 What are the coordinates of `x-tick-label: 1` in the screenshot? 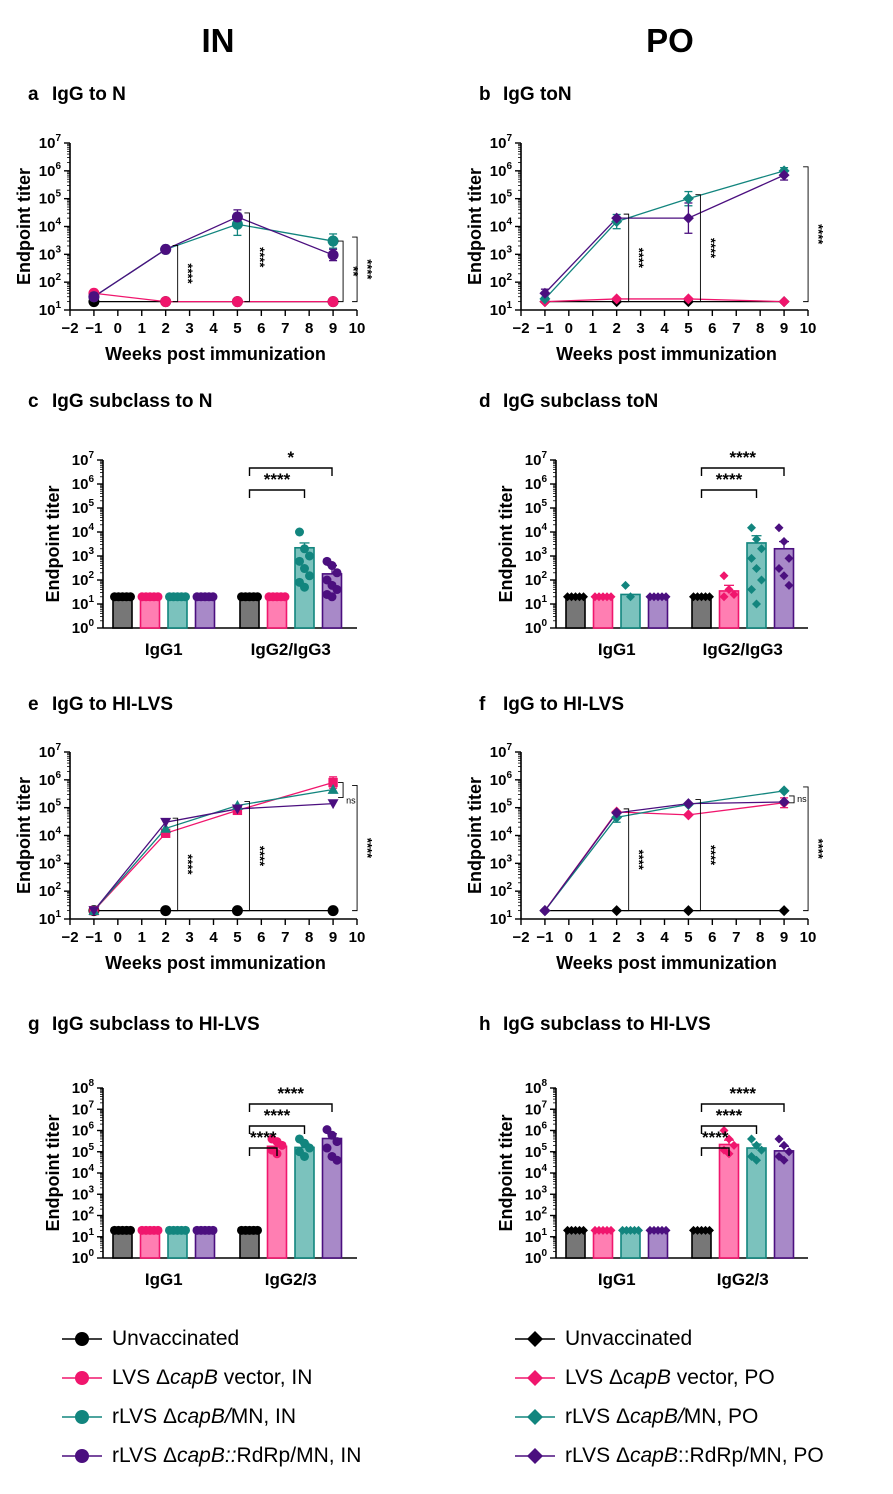 It's located at (593, 328).